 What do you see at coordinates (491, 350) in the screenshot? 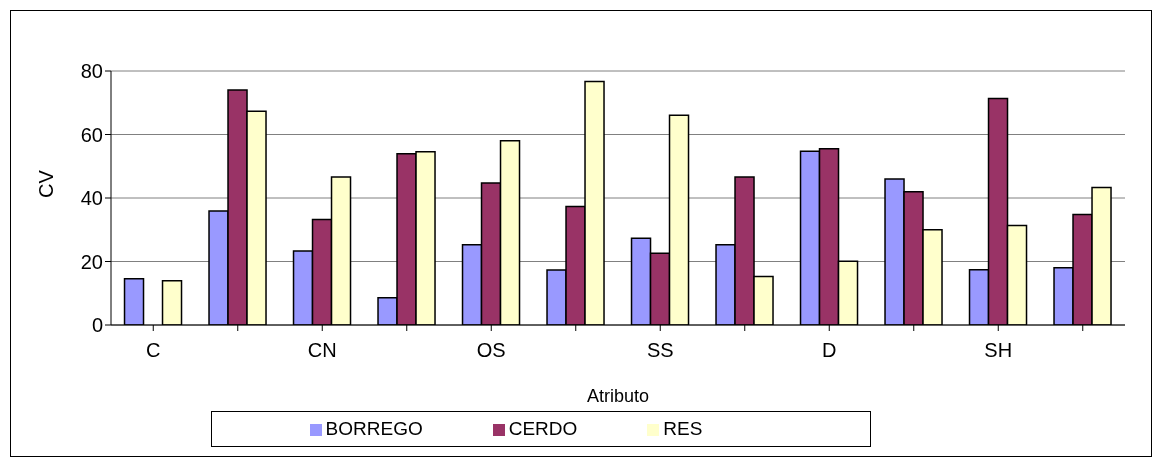
I see `x-tick-label: OS` at bounding box center [491, 350].